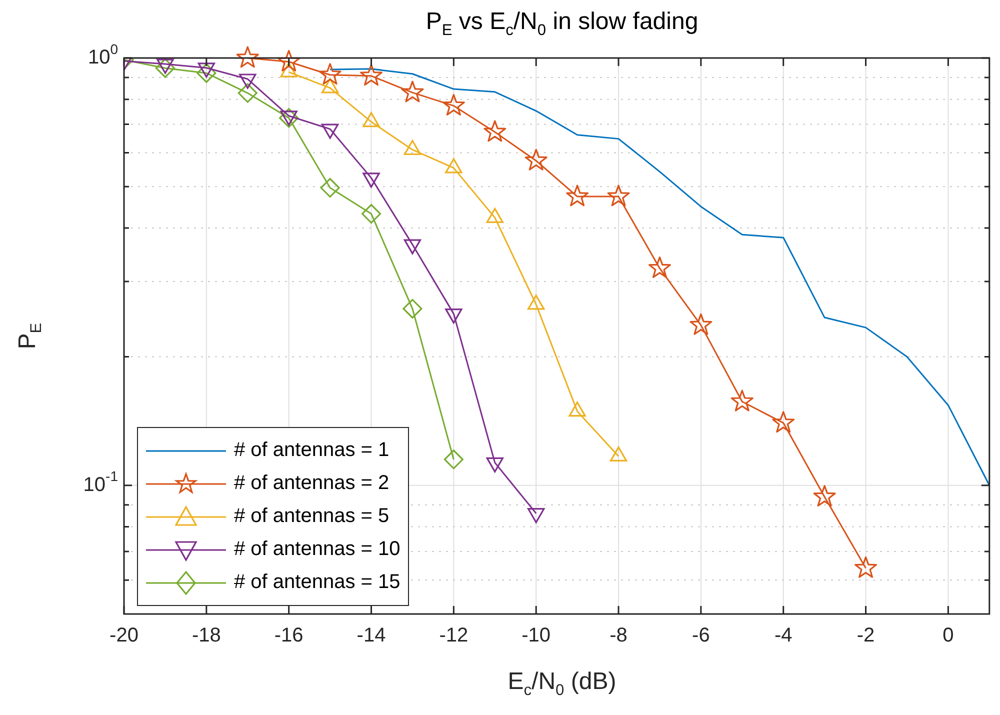 Image resolution: width=1000 pixels, height=715 pixels. Describe the element at coordinates (865, 635) in the screenshot. I see `x-tick-label: -2` at that location.